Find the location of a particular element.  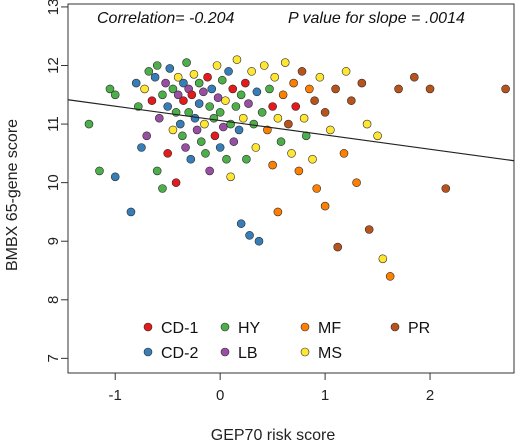

y-tick-label: 10 is located at coordinates (53, 182).